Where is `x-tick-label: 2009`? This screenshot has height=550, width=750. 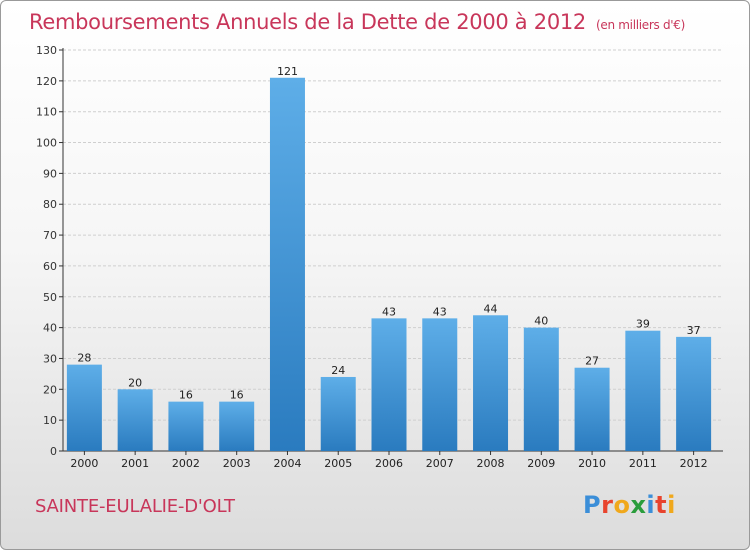
x-tick-label: 2009 is located at coordinates (541, 463).